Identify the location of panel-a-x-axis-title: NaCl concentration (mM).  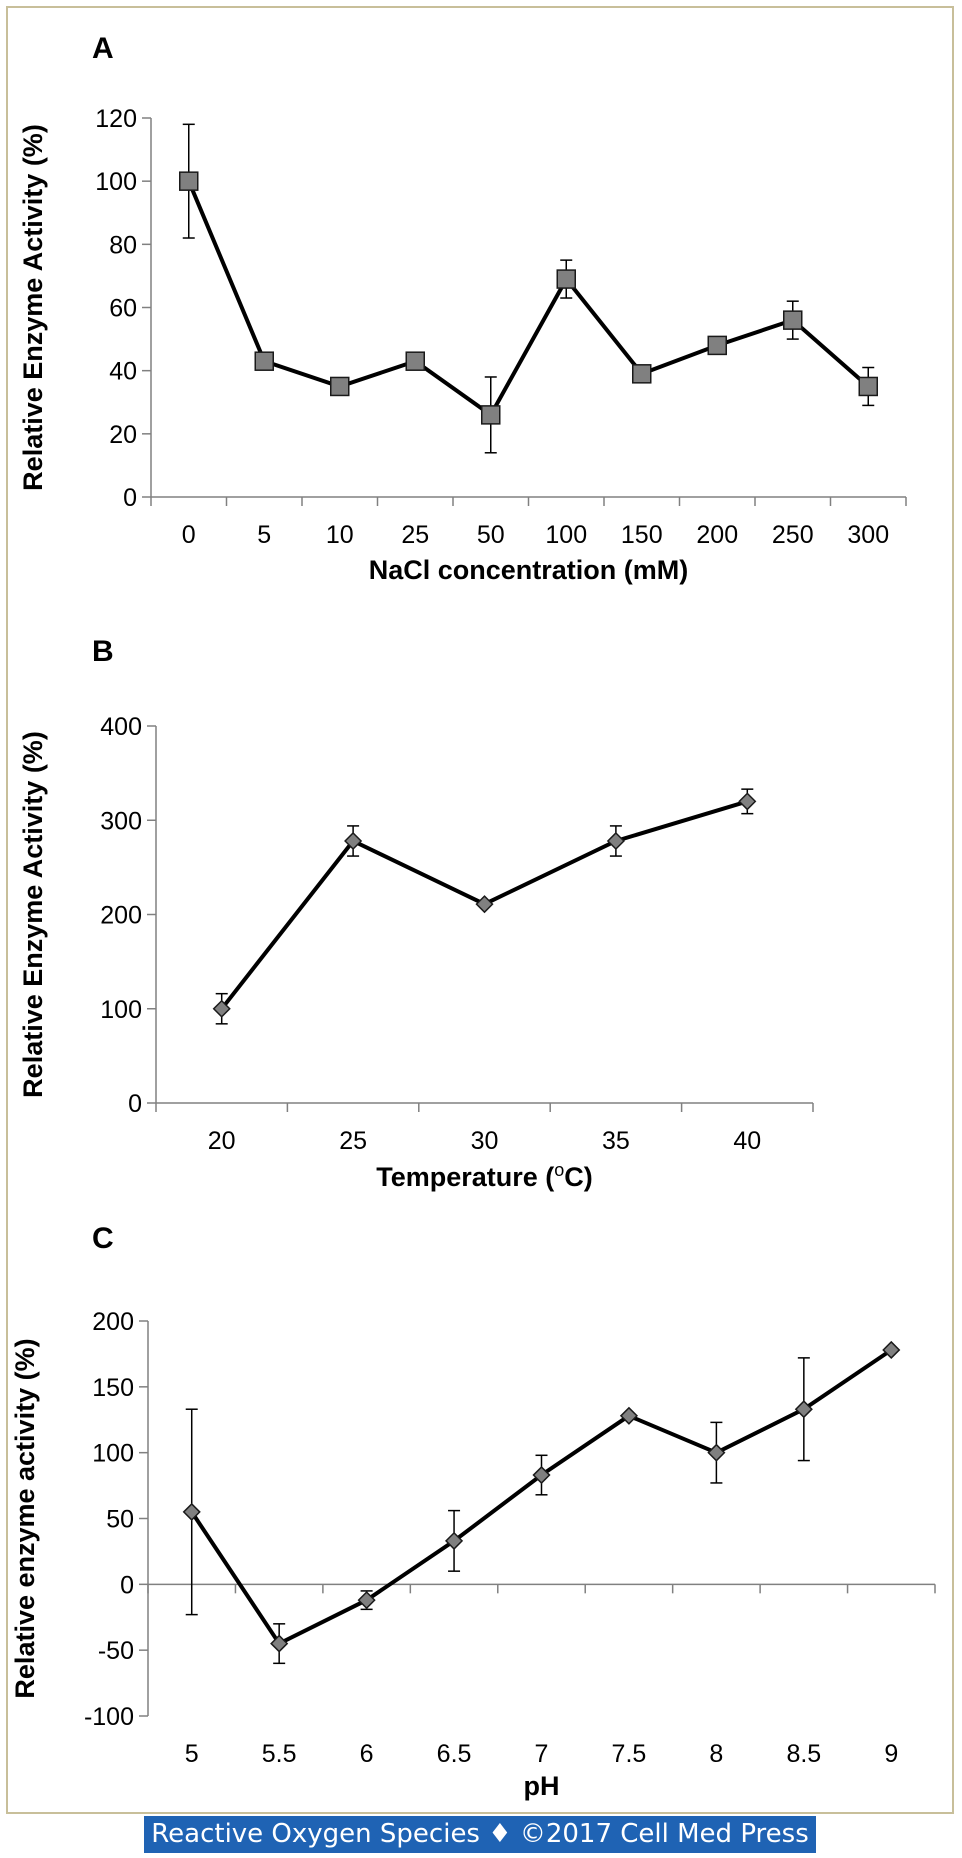
(529, 570).